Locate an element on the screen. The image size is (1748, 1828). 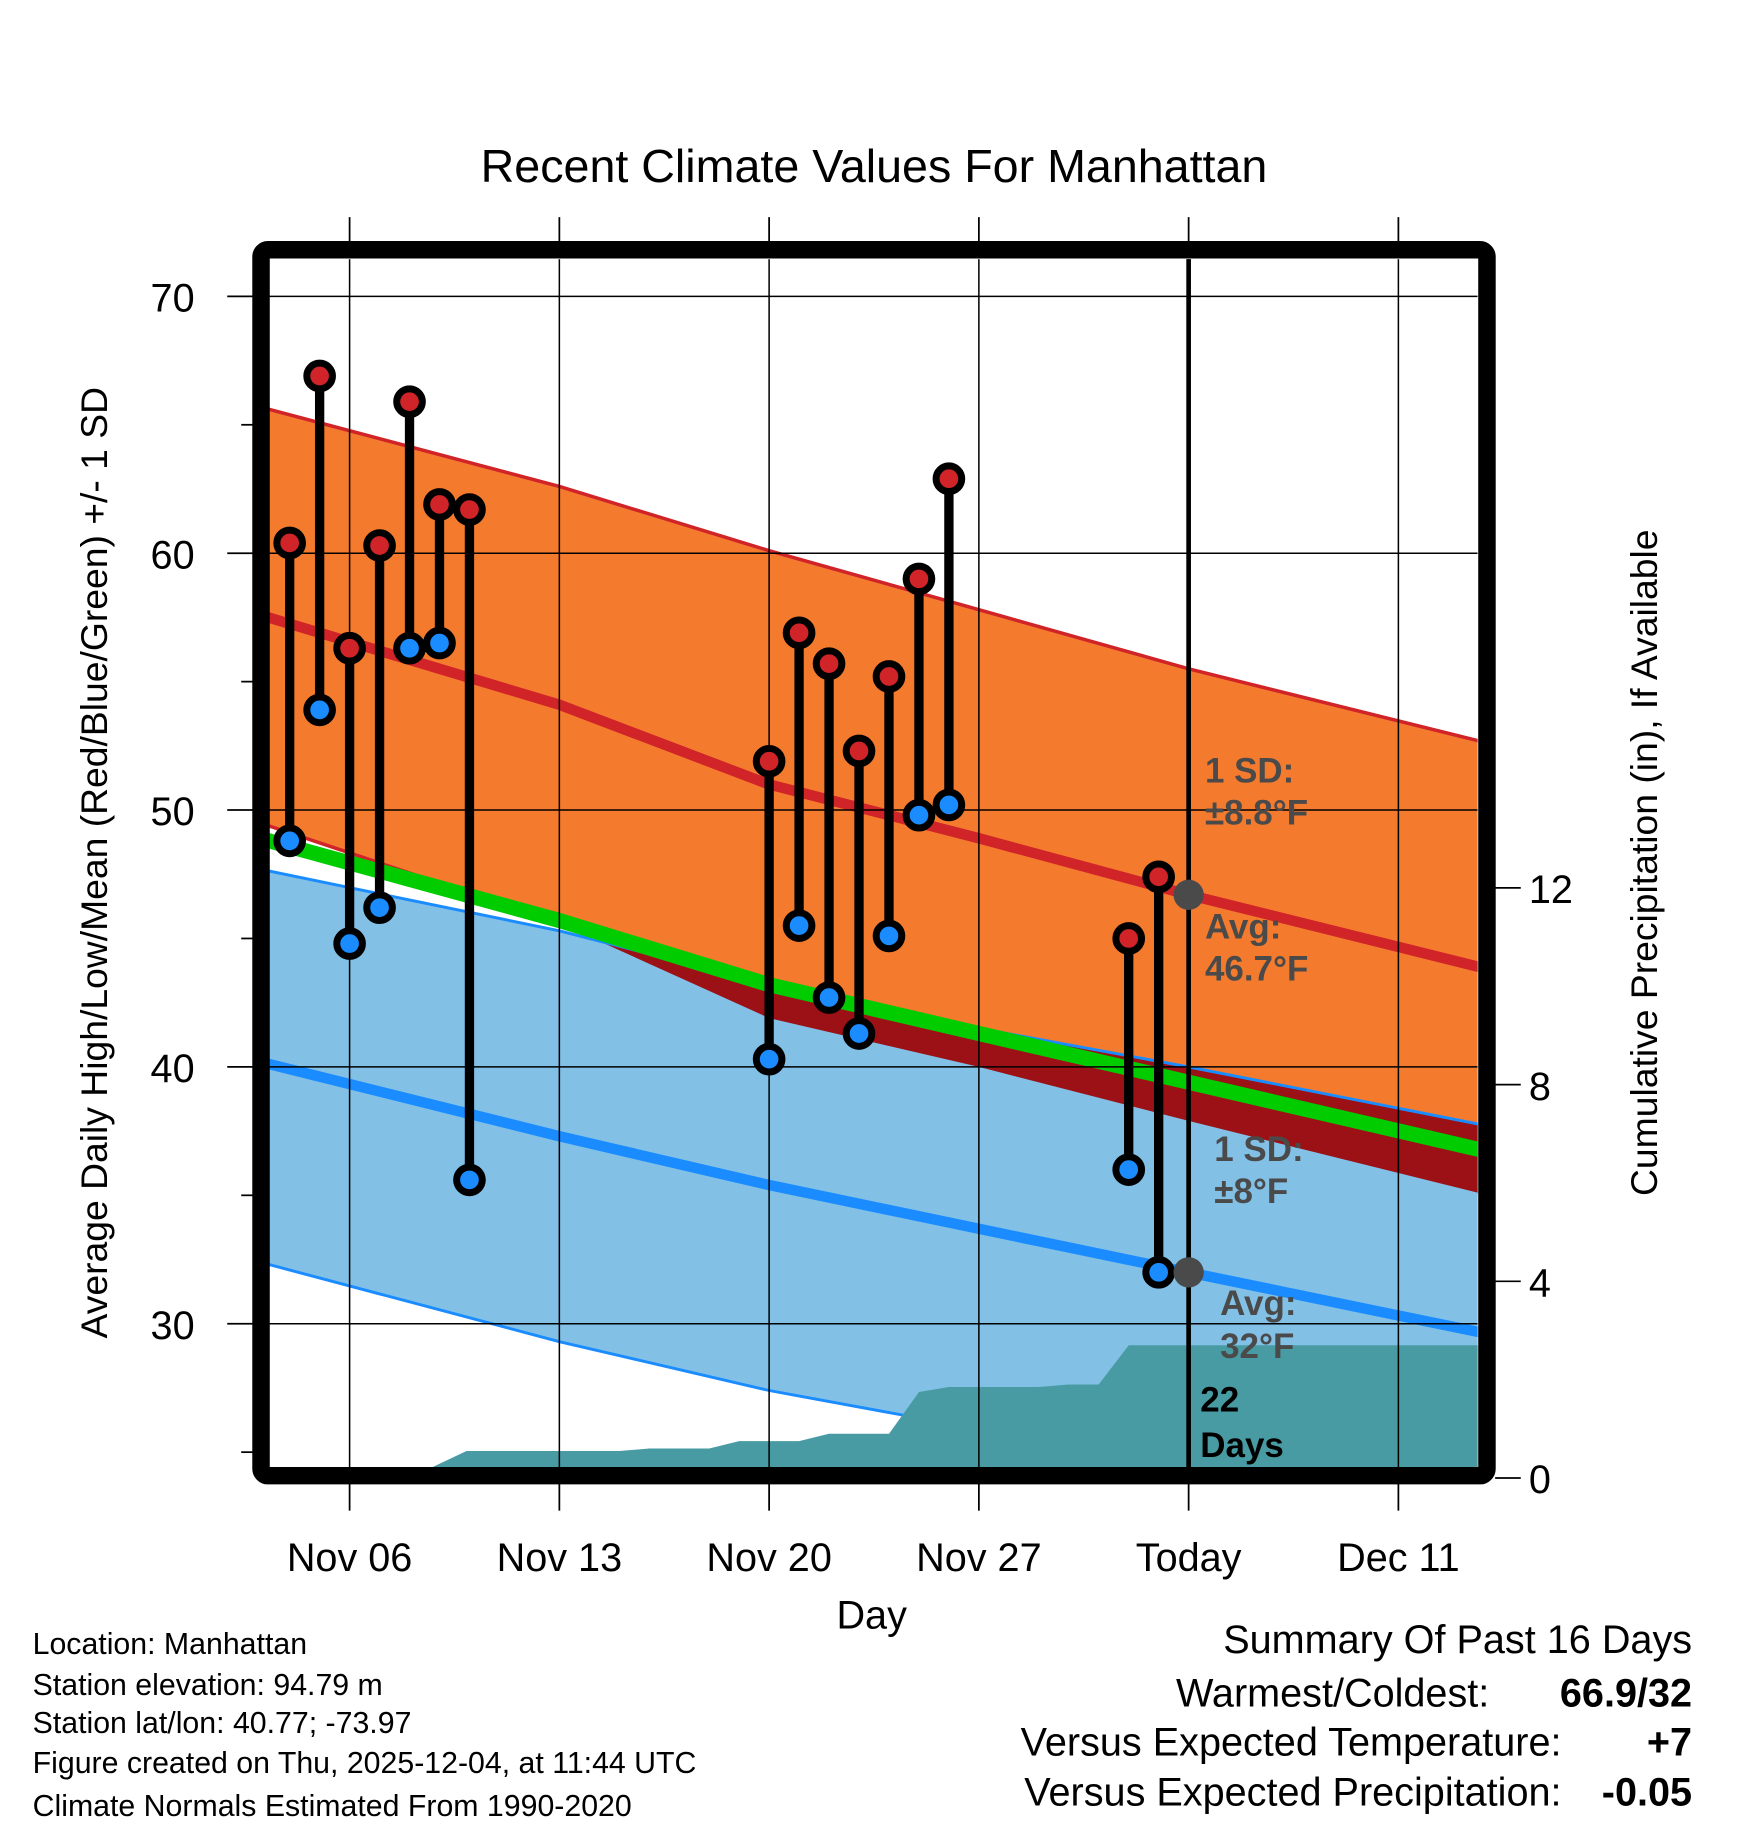
high-sd-upper-line is located at coordinates (873, 575).